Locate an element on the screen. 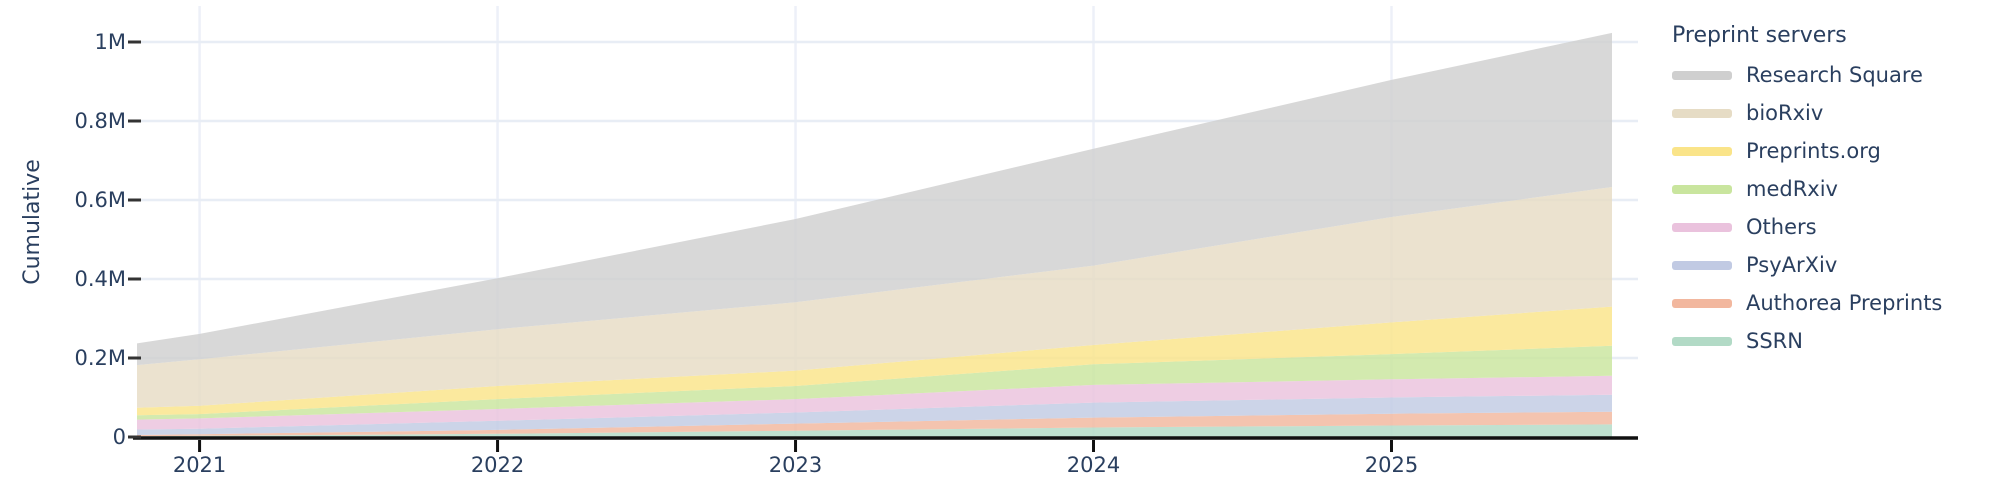 This screenshot has height=490, width=1996. legend-swatch-biorxiv is located at coordinates (1702, 113).